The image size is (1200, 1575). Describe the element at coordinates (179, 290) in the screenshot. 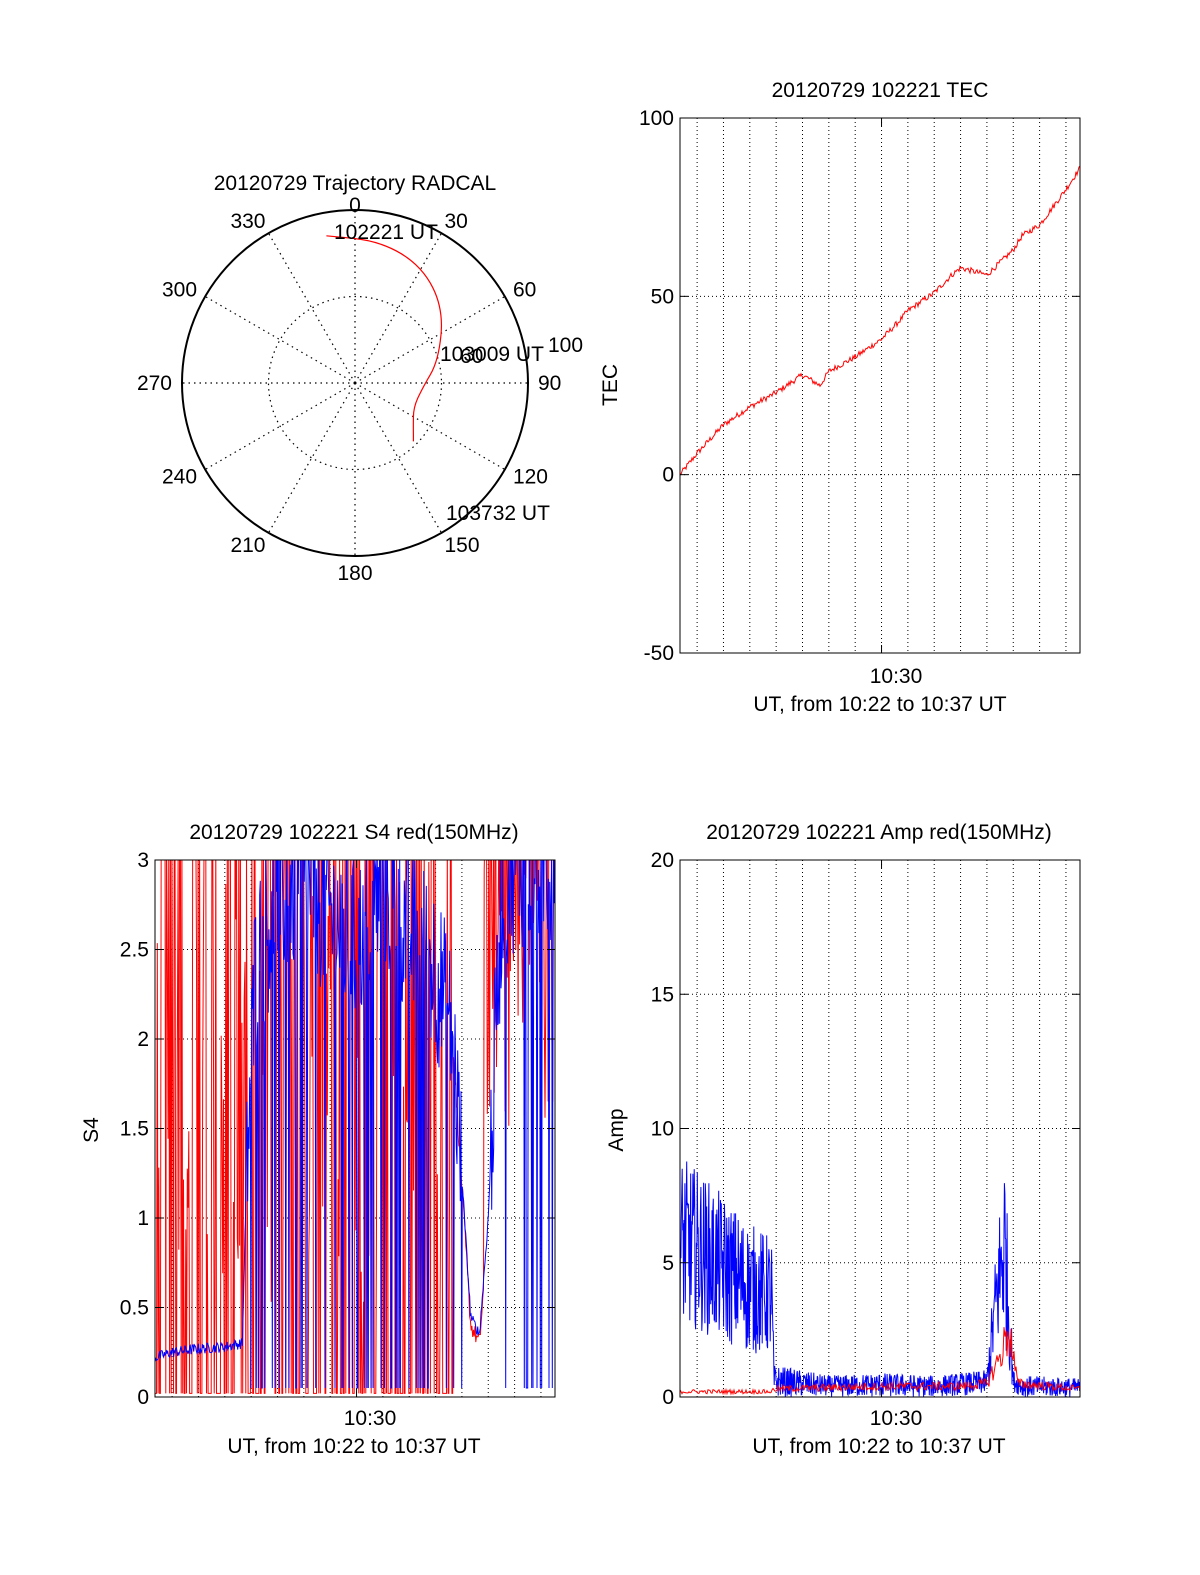

I see `polar-azimuth-label: 300` at that location.